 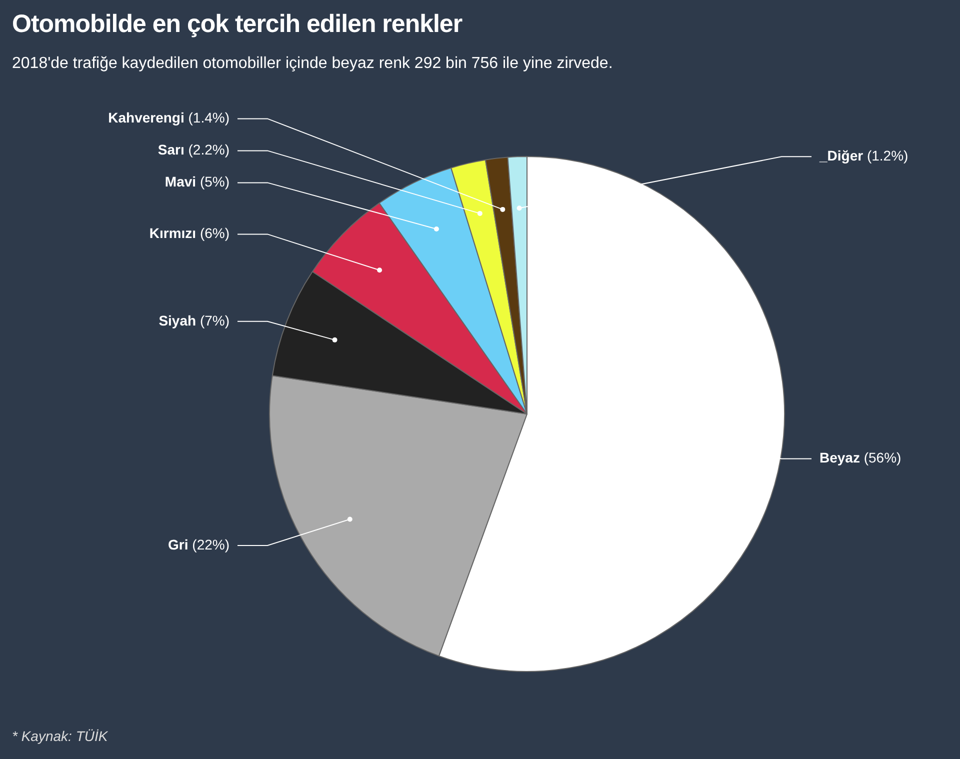 What do you see at coordinates (213, 320) in the screenshot?
I see `data-label: (7%)` at bounding box center [213, 320].